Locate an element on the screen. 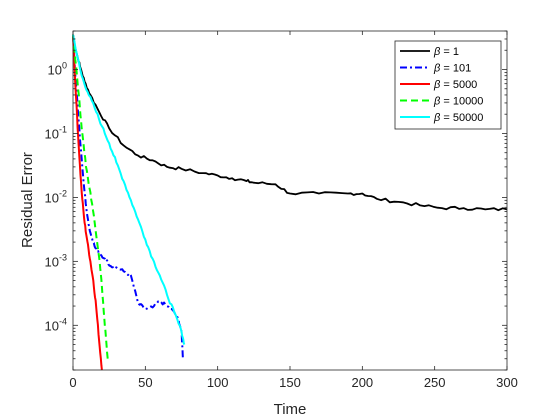 The height and width of the screenshot is (420, 560). y-axis-label: Residual Error is located at coordinates (27, 200).